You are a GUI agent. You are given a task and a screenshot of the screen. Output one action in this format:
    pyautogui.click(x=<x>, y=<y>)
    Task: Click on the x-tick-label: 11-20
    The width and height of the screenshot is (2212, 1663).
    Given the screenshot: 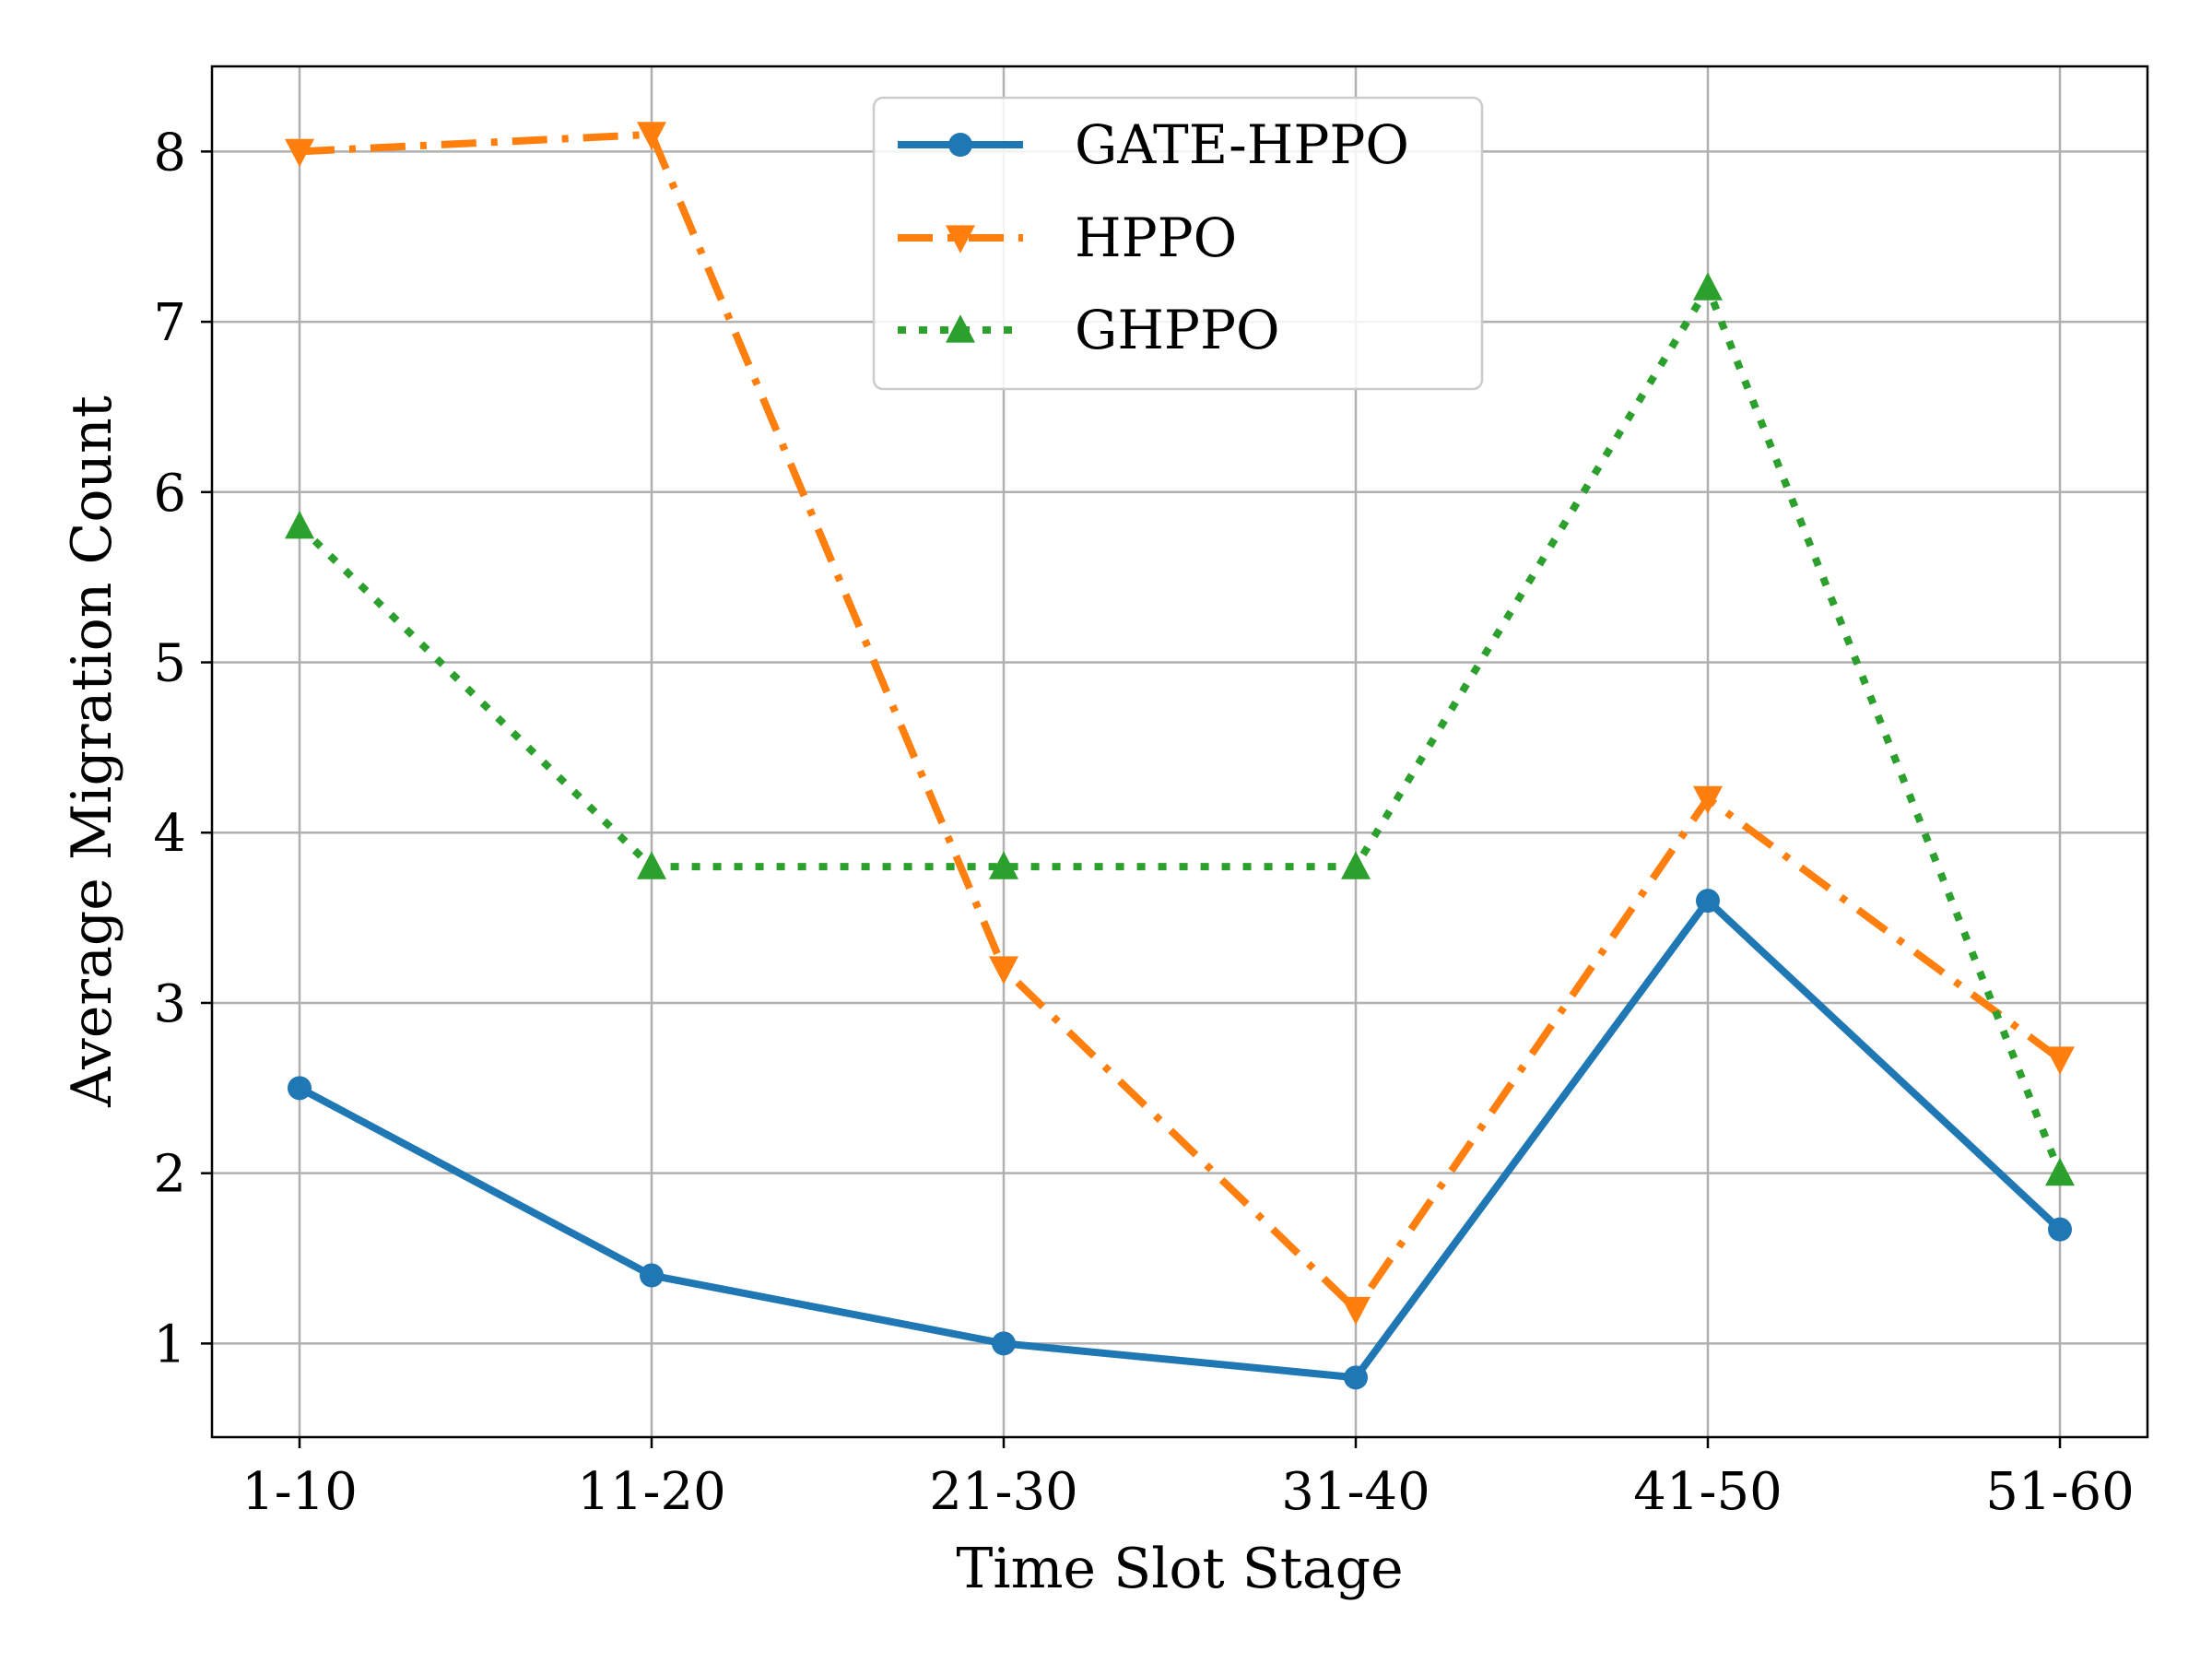 What is the action you would take?
    pyautogui.click(x=651, y=1492)
    